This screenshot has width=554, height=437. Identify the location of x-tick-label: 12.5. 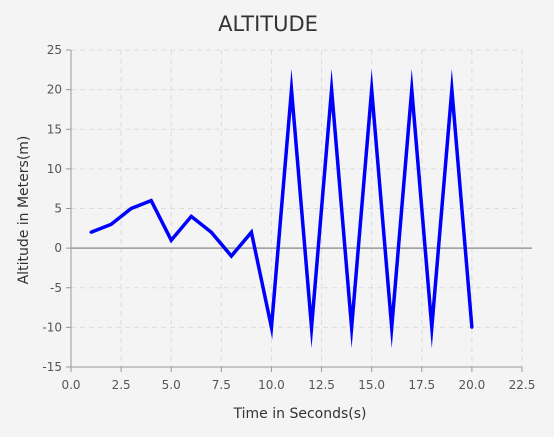
(321, 385).